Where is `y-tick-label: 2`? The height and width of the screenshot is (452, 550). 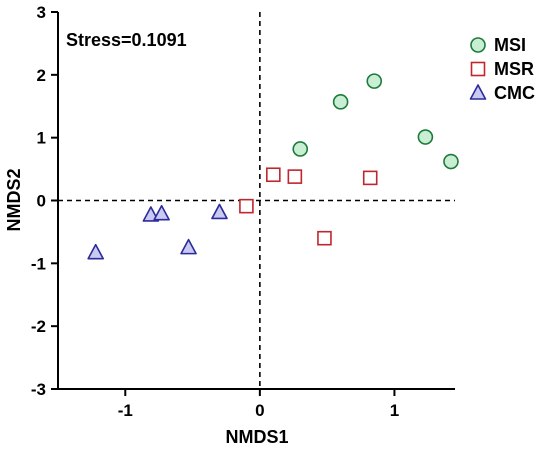
y-tick-label: 2 is located at coordinates (41, 75).